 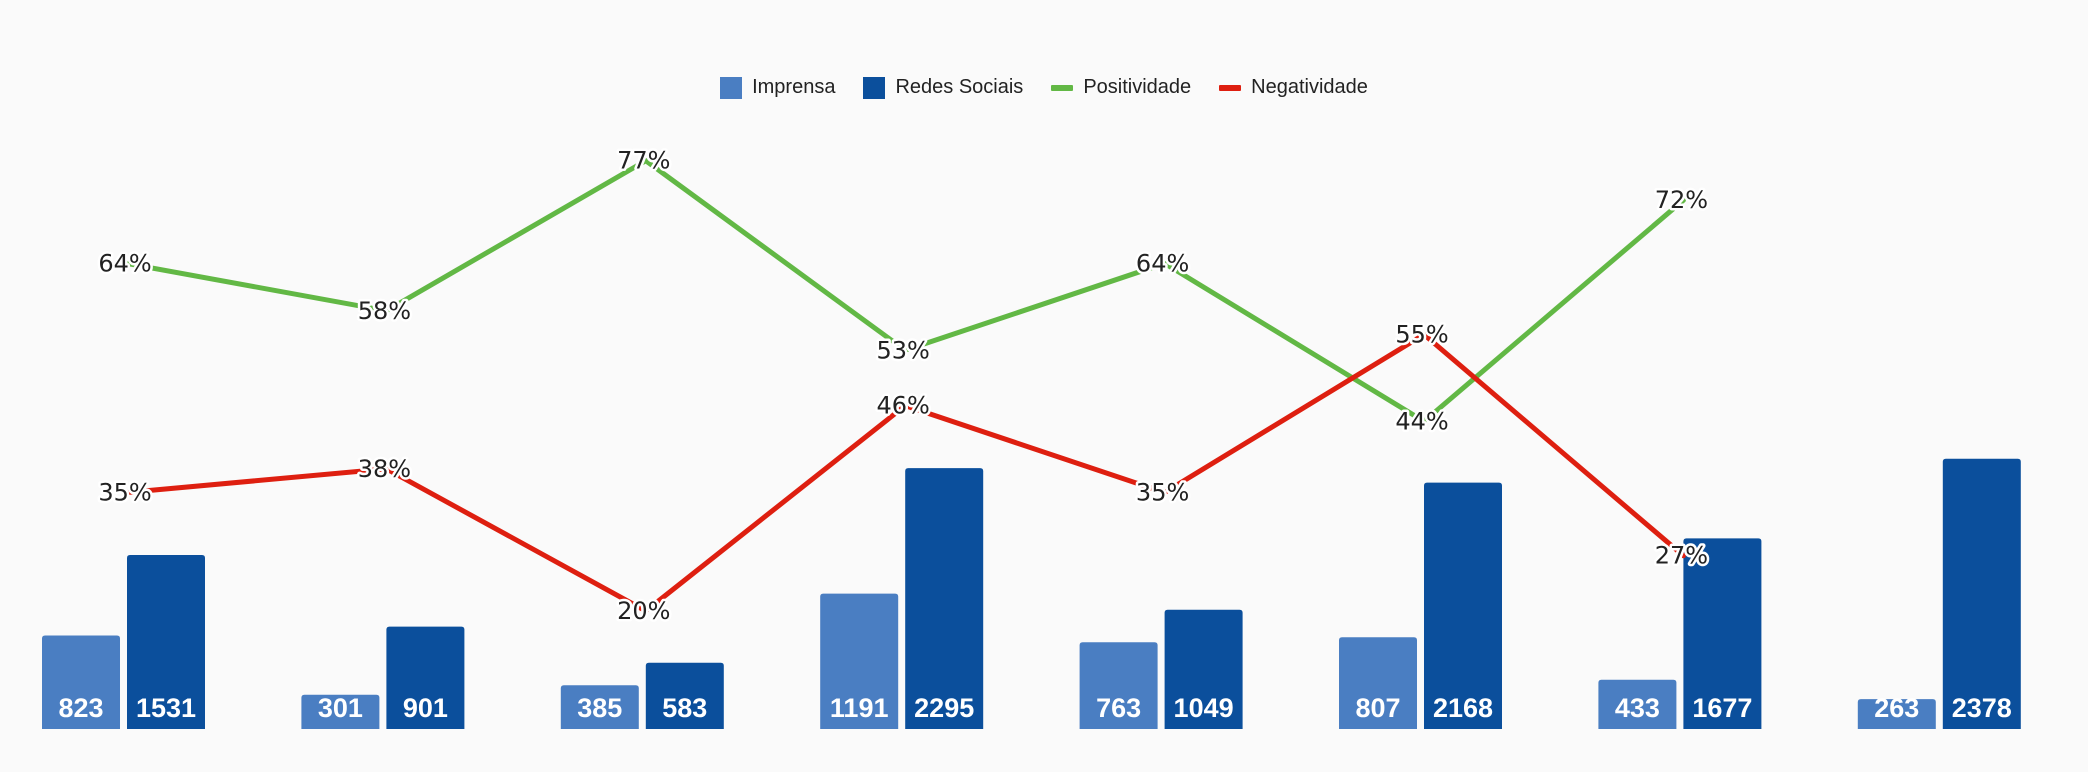 What do you see at coordinates (794, 87) in the screenshot?
I see `legend-label: Imprensa` at bounding box center [794, 87].